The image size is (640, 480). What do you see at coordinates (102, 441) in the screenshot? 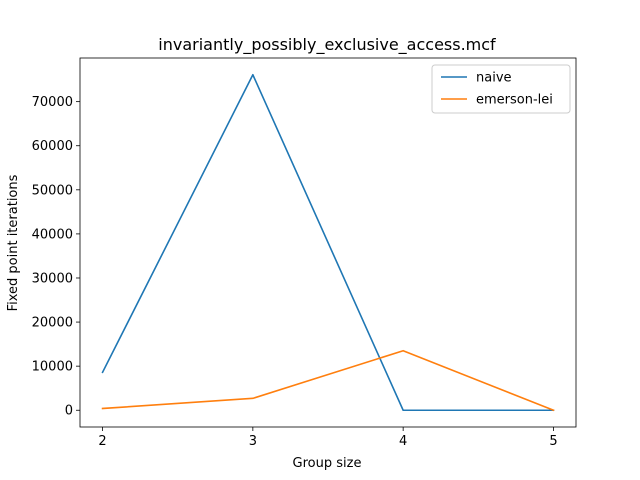
I see `x-tick-label: 2` at bounding box center [102, 441].